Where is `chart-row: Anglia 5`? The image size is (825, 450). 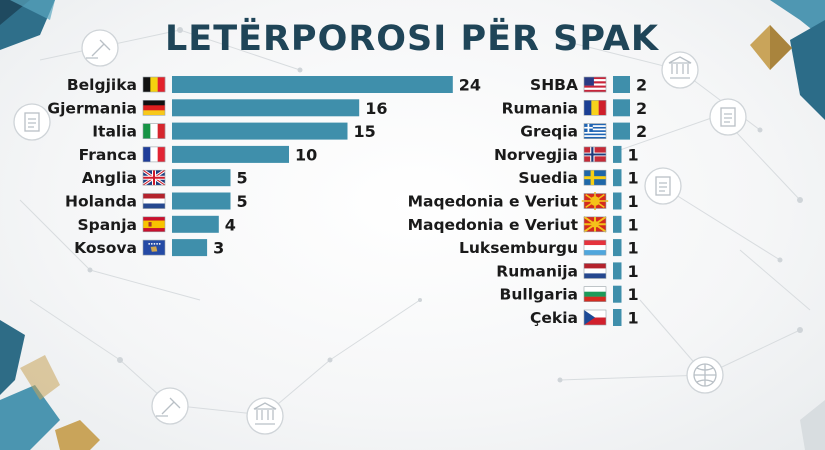 chart-row: Anglia 5 is located at coordinates (165, 178).